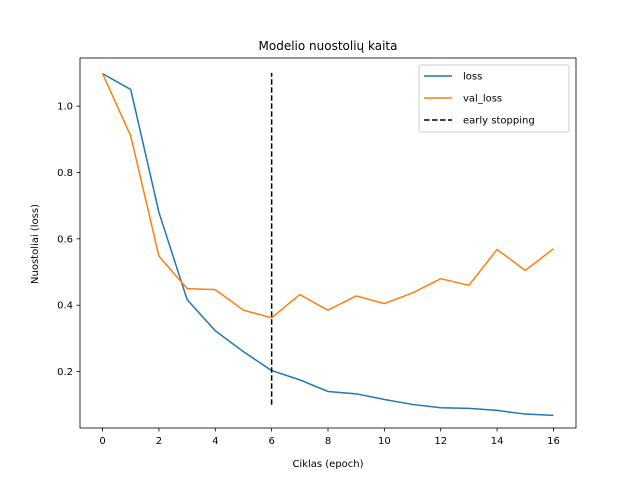 The height and width of the screenshot is (480, 640). I want to click on y-axis-ticks: 0.2 0.4 0.6 0.8 1.0, so click(68, 240).